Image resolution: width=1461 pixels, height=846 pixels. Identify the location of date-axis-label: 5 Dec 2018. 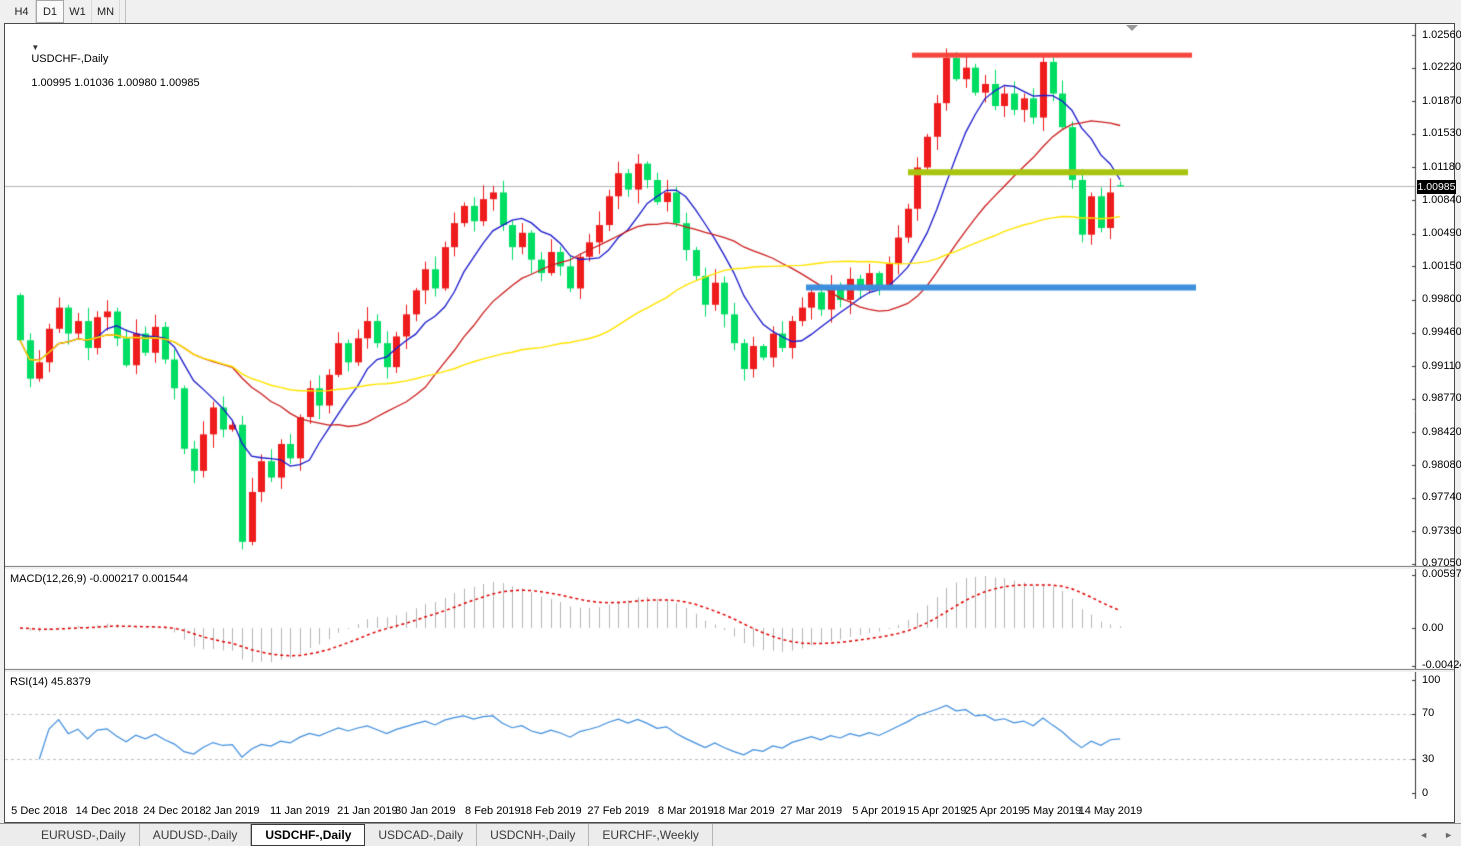
(39, 811).